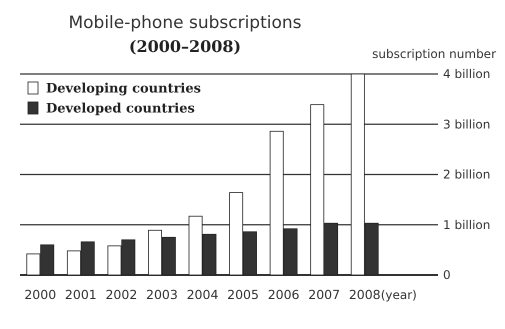 The width and height of the screenshot is (505, 329). Describe the element at coordinates (364, 294) in the screenshot. I see `x-tick-label: 2008` at that location.